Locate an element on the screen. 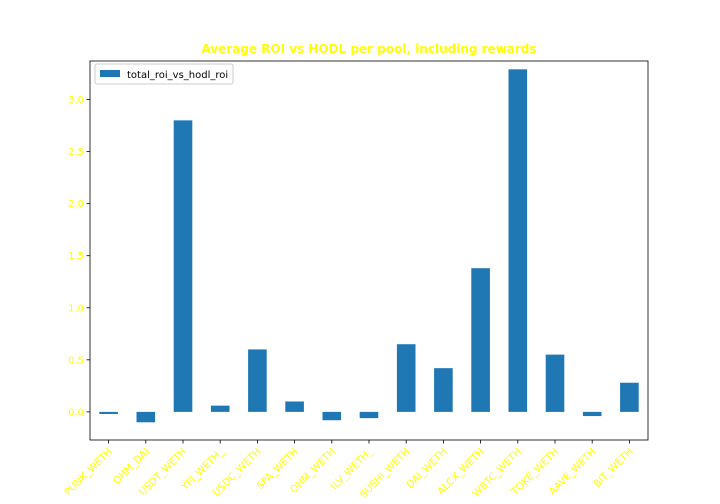 Image resolution: width=720 pixels, height=504 pixels. legend: total_roi_vs_hodl_roi is located at coordinates (164, 74).